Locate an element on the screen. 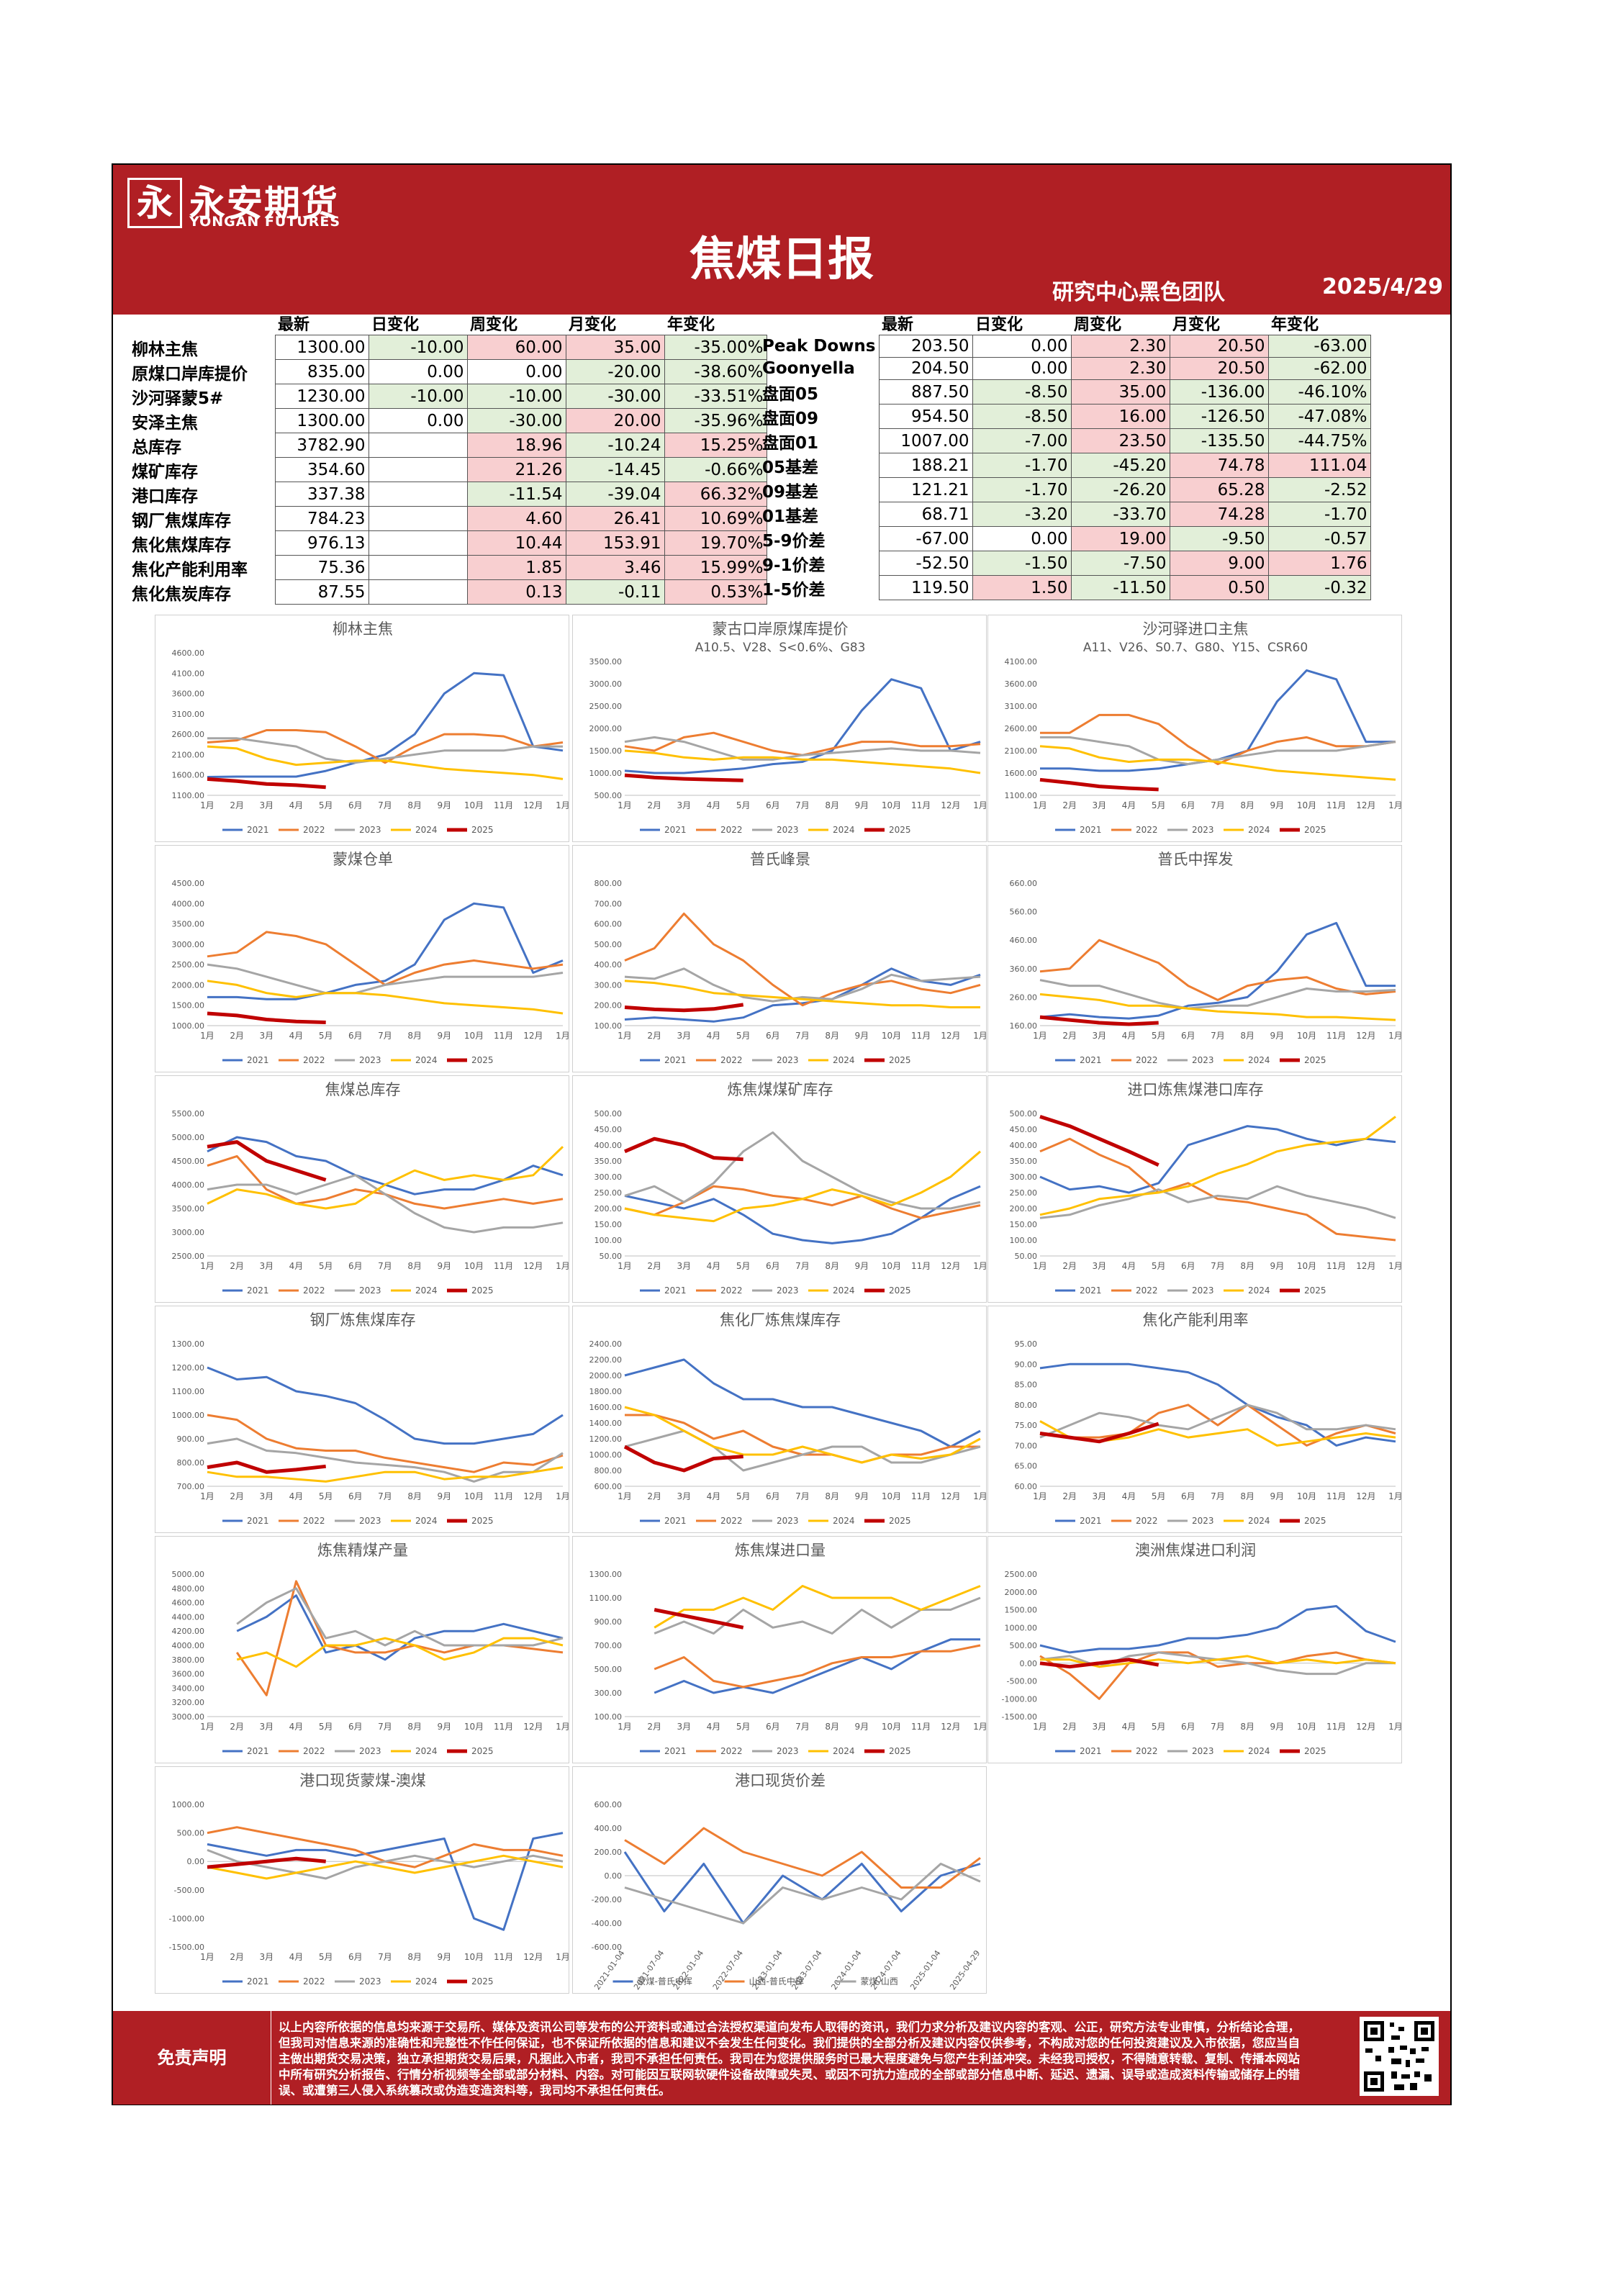  y-tick-label: -600.00 is located at coordinates (607, 1948).